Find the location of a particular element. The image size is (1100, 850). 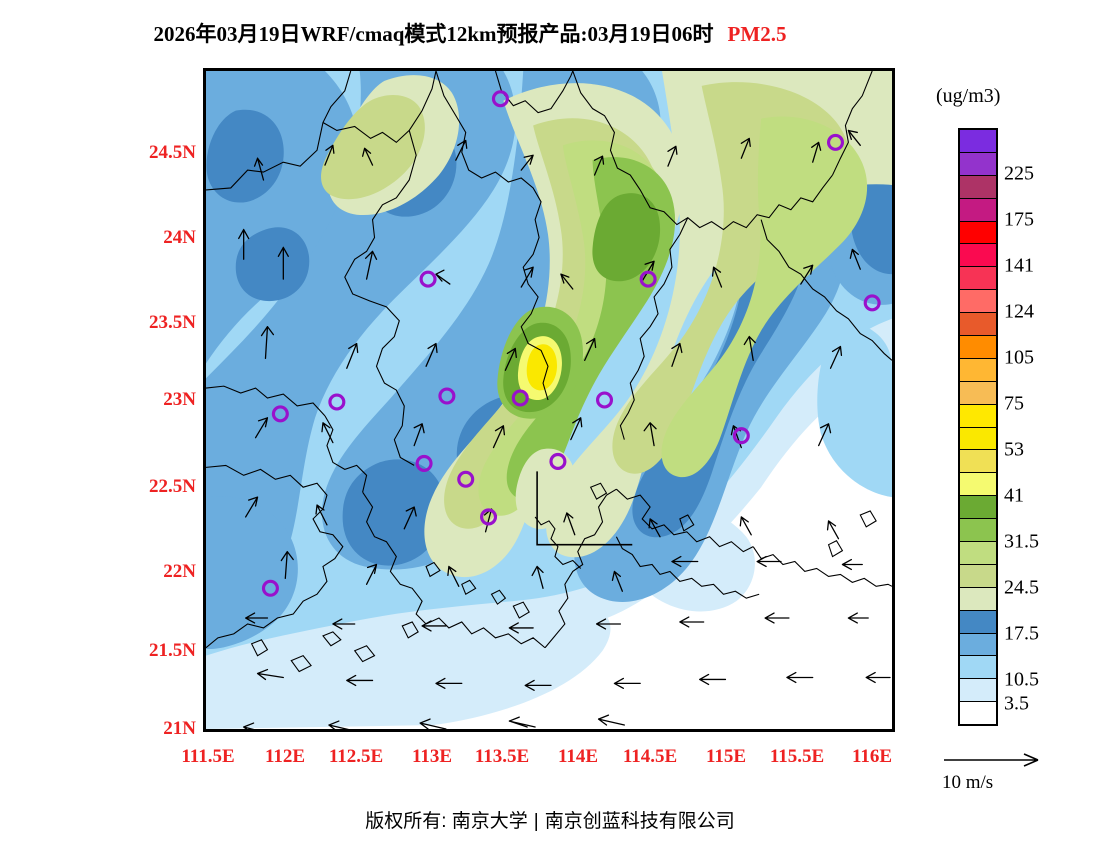

colorbar-tick-label: 124 is located at coordinates (1019, 311).